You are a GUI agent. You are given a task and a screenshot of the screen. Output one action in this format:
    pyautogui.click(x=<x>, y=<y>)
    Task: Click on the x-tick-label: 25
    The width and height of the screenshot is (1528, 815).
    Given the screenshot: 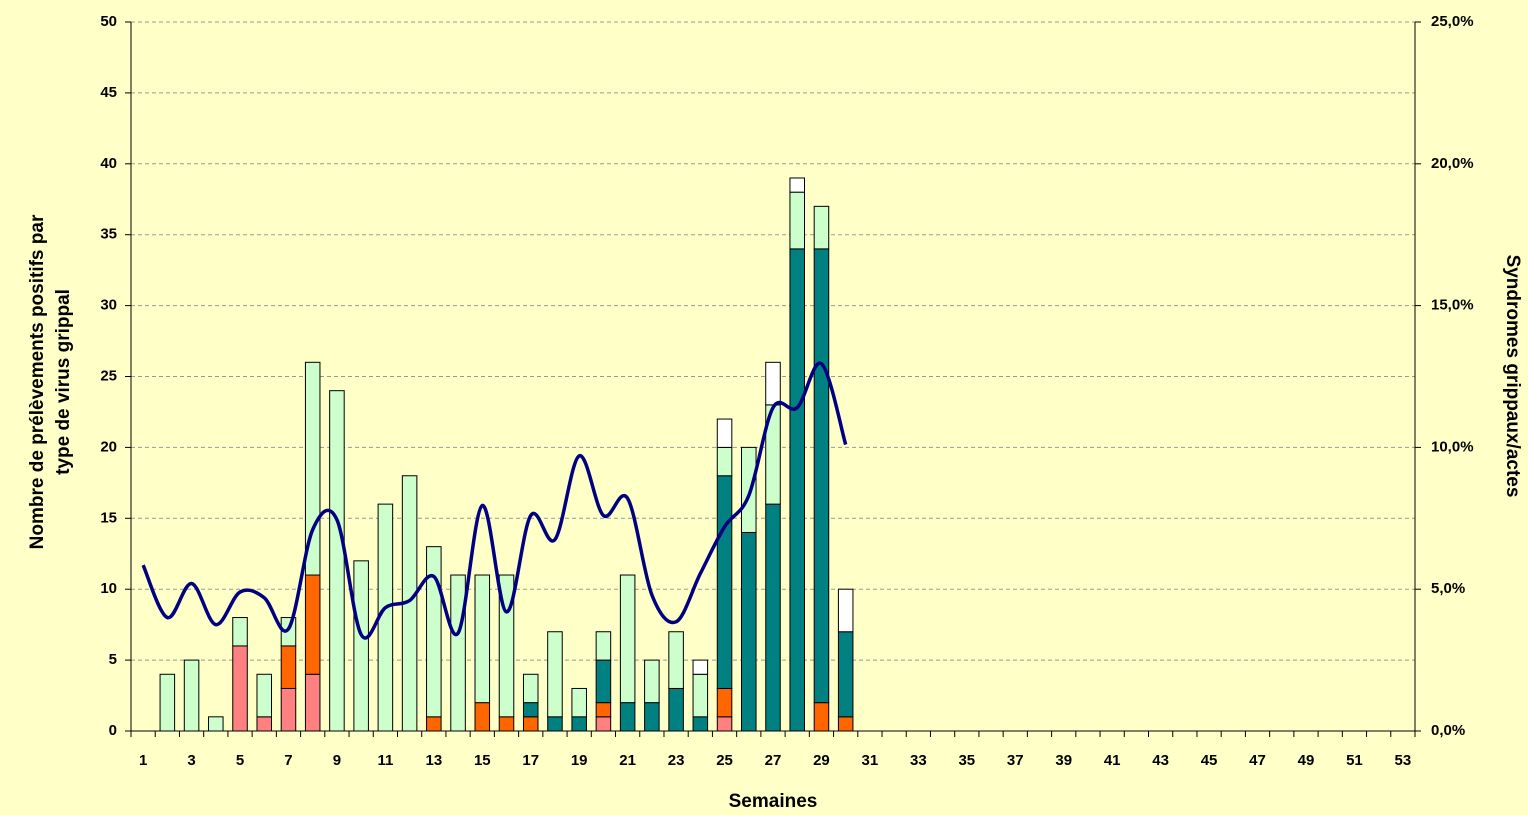 What is the action you would take?
    pyautogui.click(x=724, y=760)
    